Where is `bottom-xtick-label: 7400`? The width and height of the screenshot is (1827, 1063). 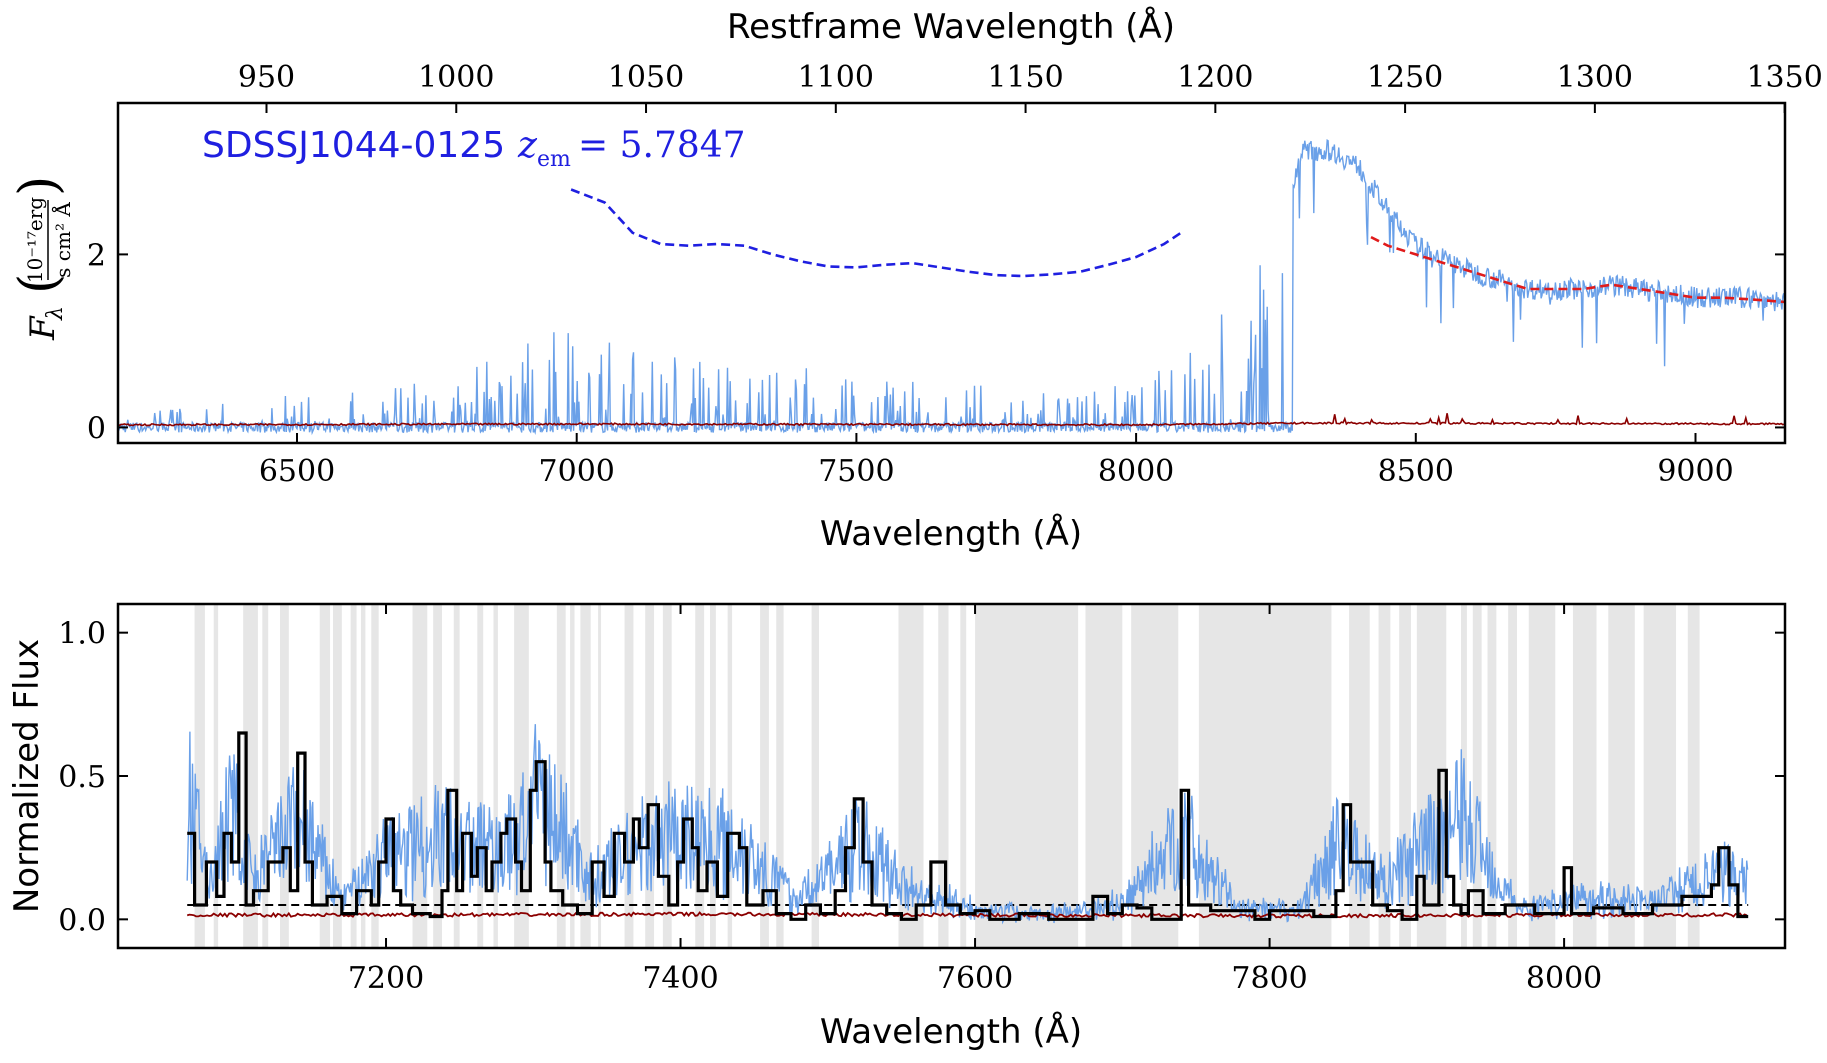
bottom-xtick-label: 7400 is located at coordinates (680, 978).